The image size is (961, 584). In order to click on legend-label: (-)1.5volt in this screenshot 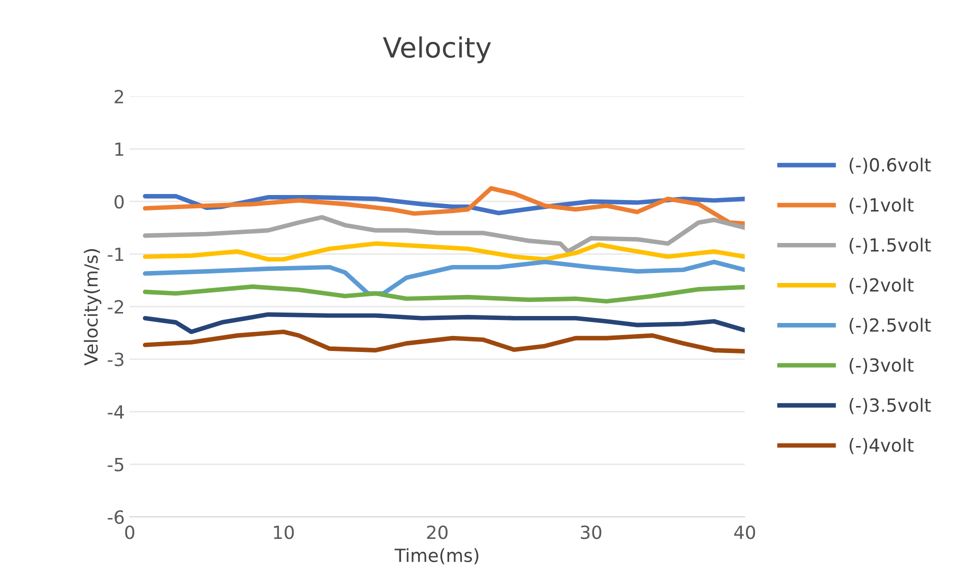, I will do `click(890, 246)`.